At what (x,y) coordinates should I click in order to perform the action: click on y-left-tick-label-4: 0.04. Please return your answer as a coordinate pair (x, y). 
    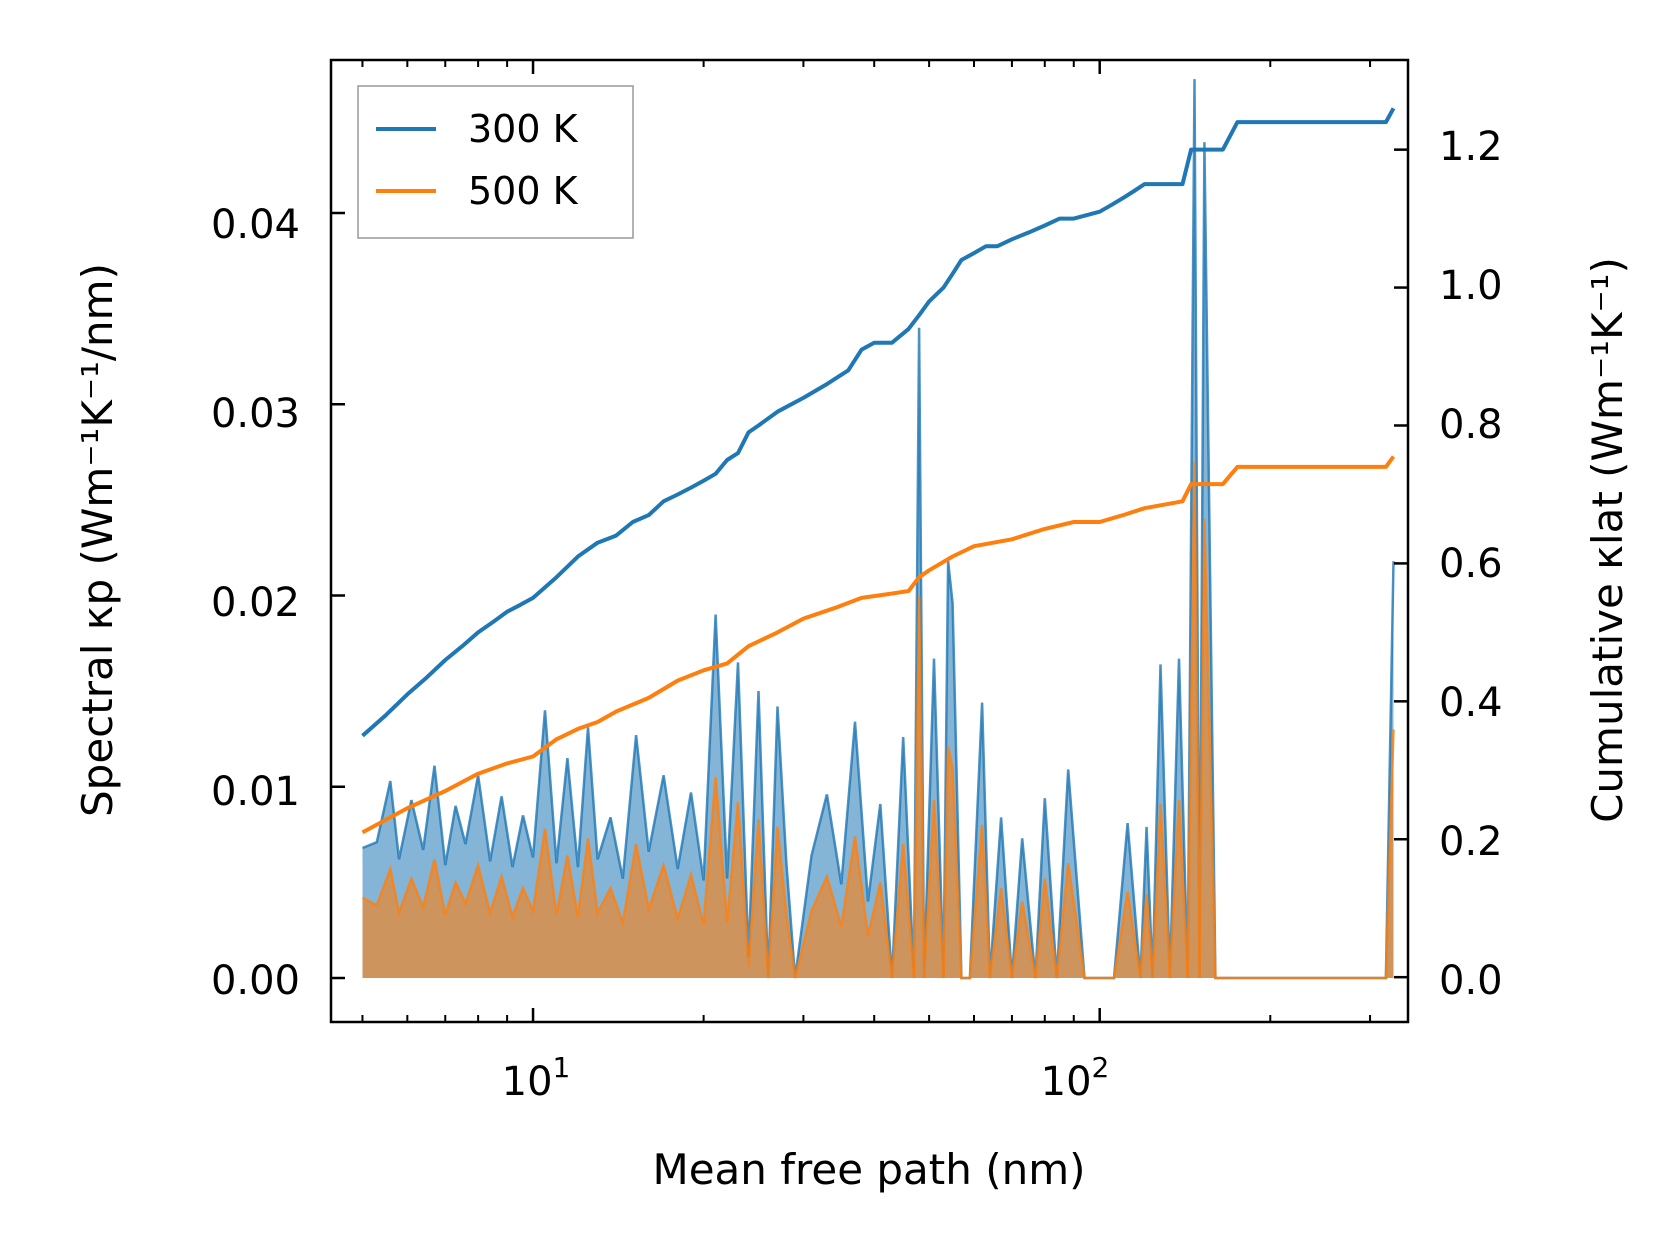
    Looking at the image, I should click on (255, 225).